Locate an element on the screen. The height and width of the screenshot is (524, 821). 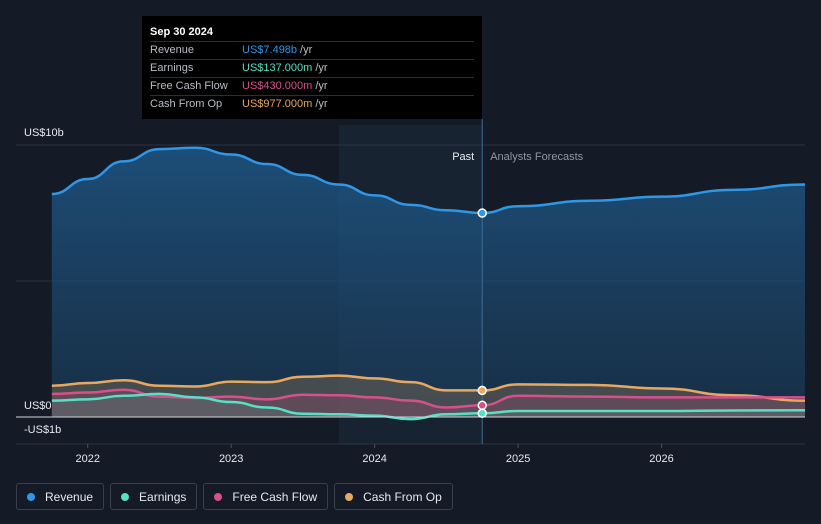
tooltip-label: Cash From Op is located at coordinates (186, 104).